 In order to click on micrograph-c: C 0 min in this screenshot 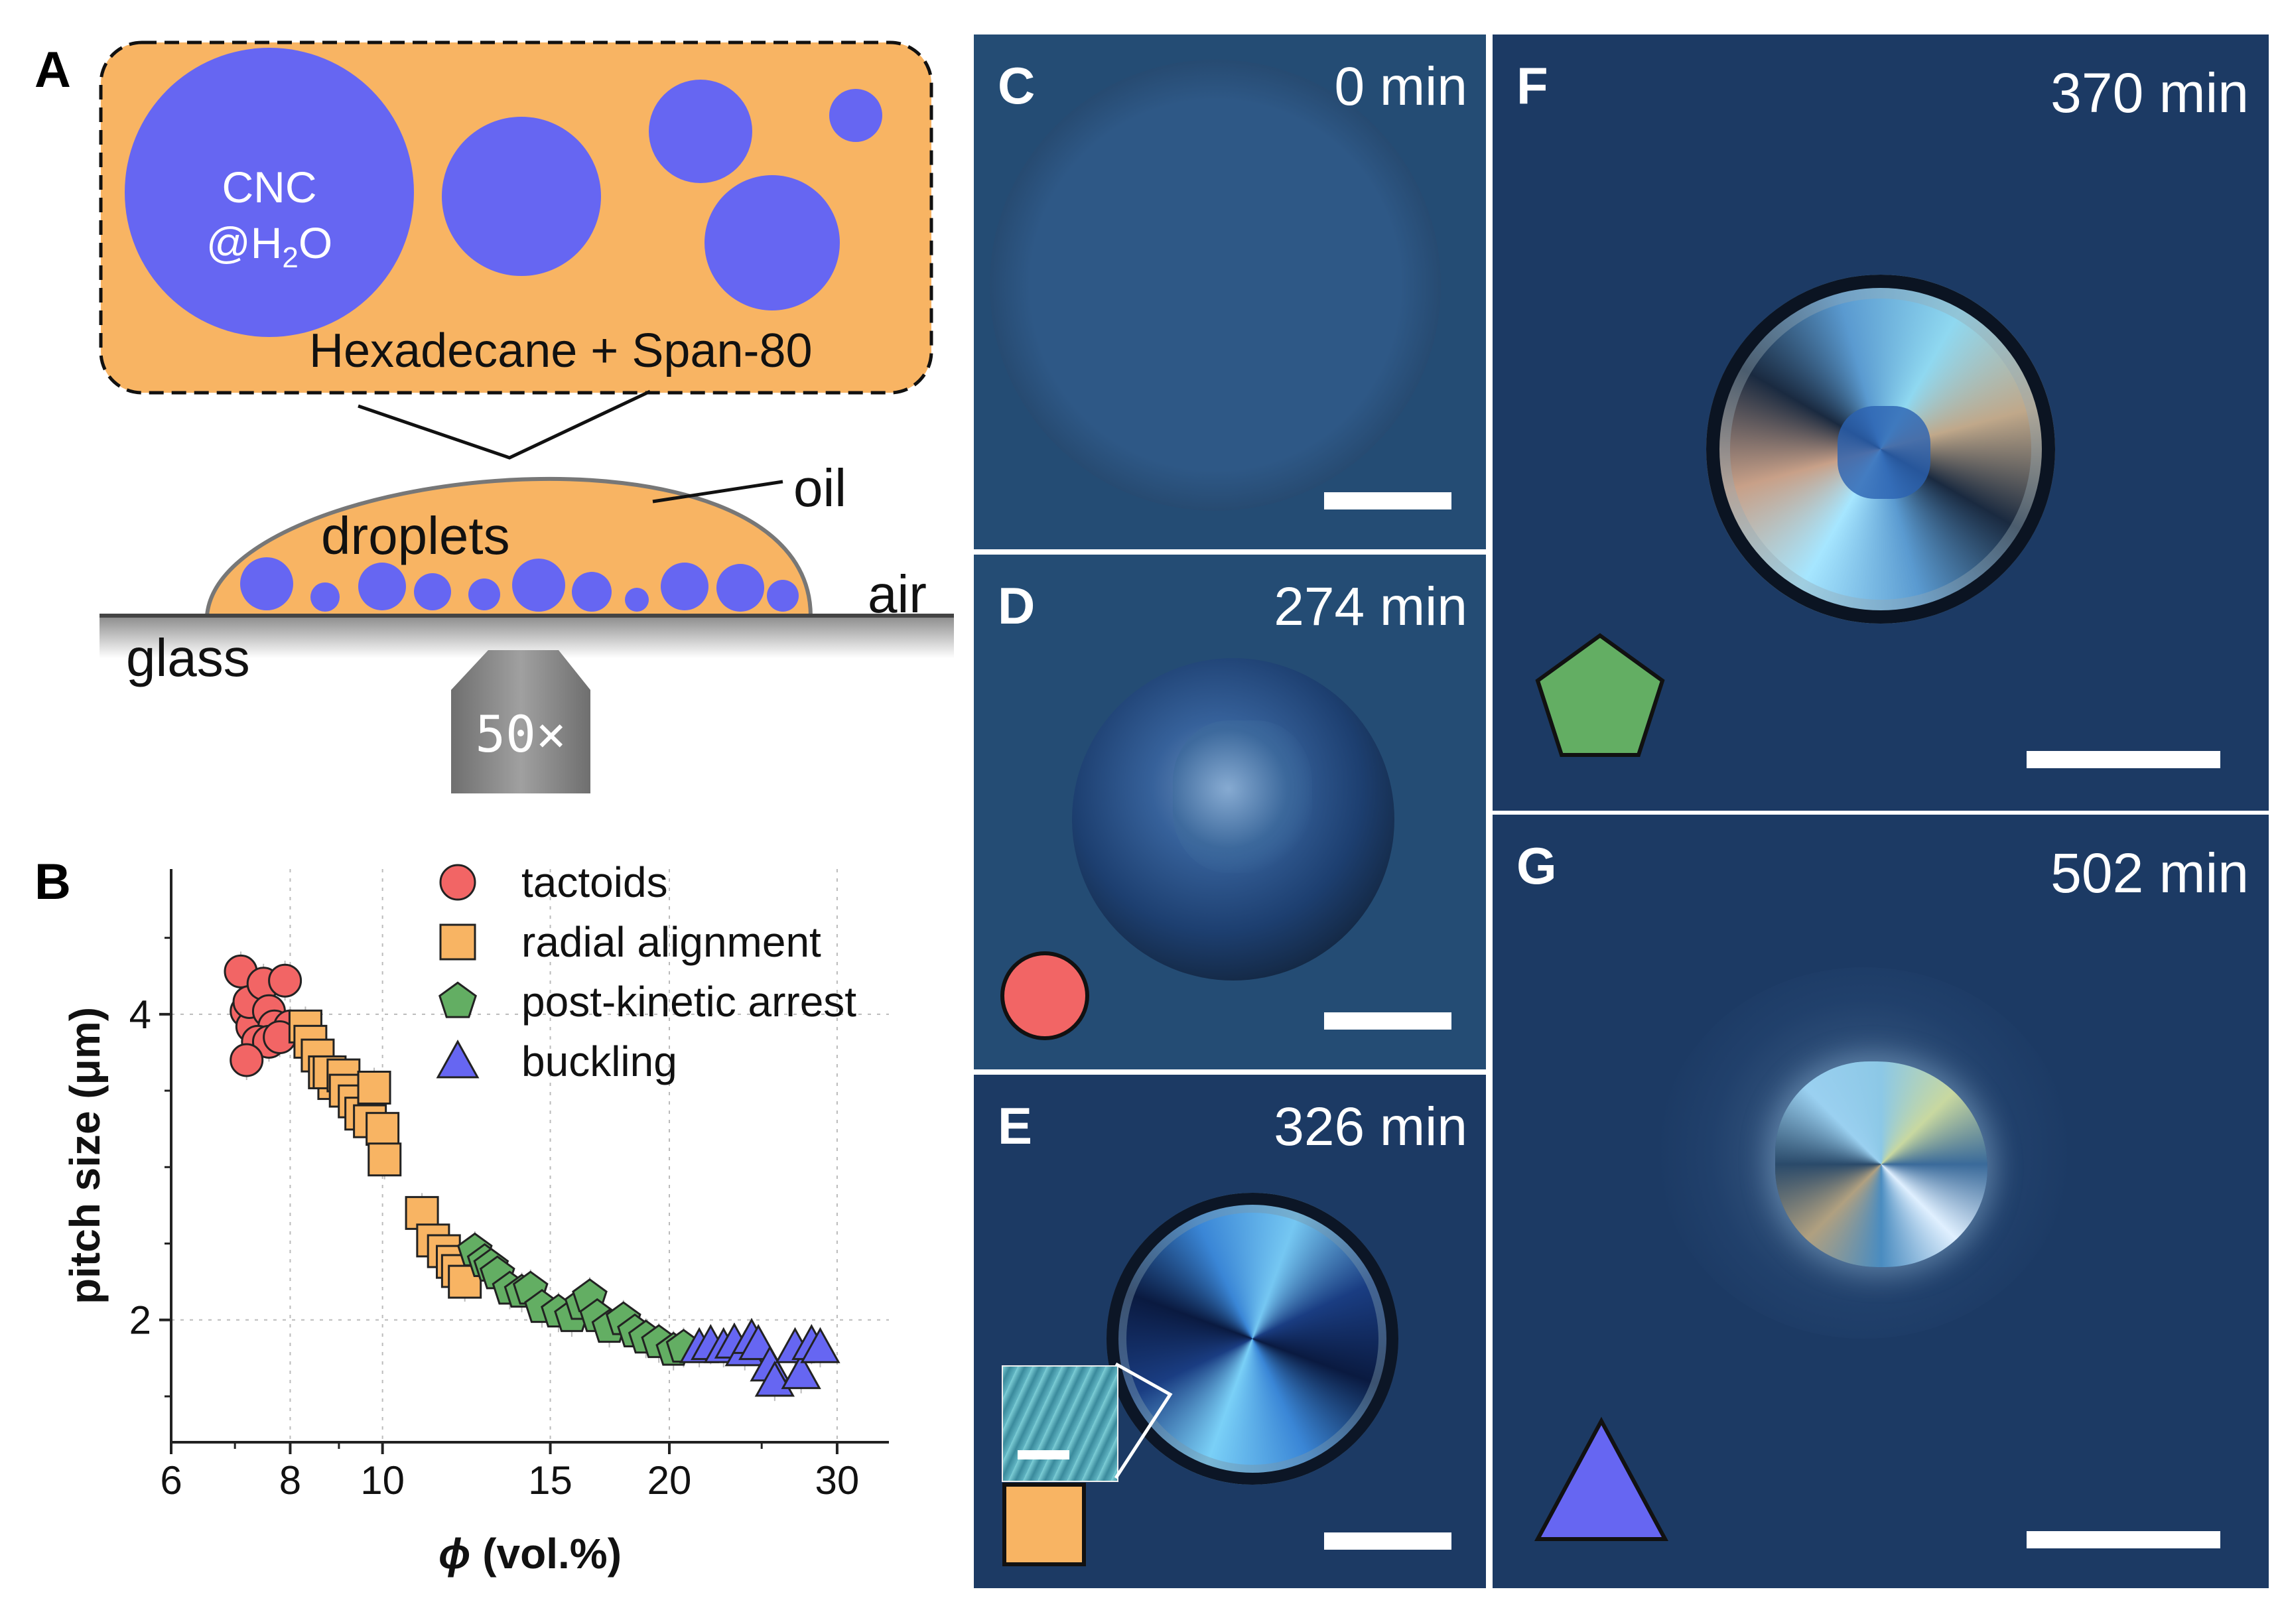, I will do `click(1230, 291)`.